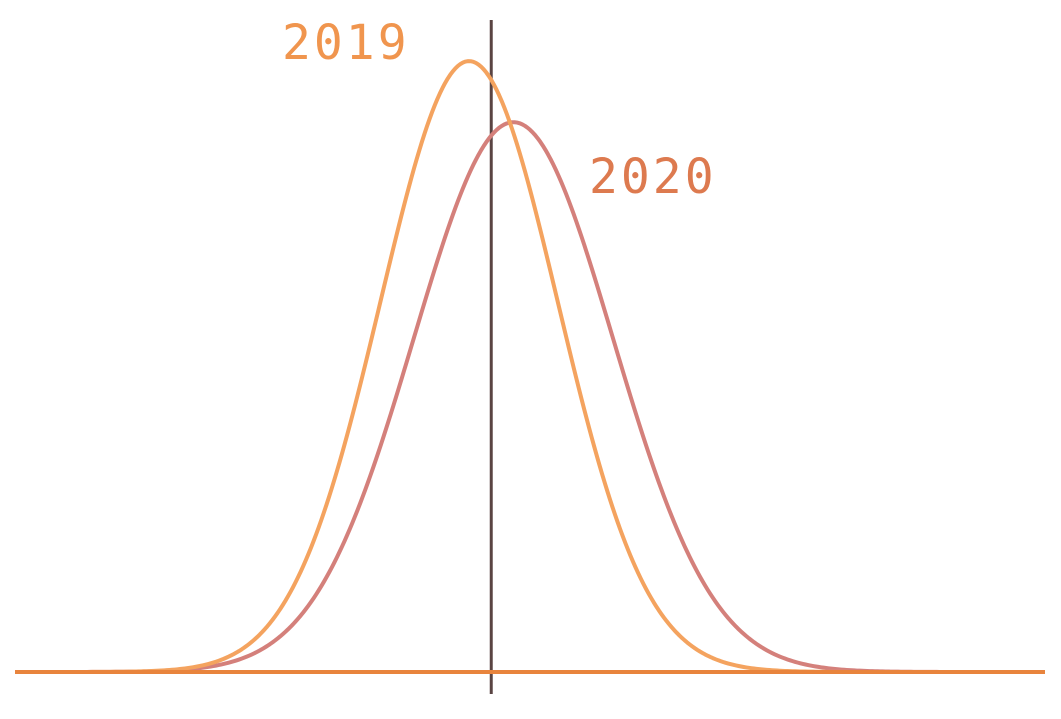 This screenshot has width=1061, height=719. What do you see at coordinates (346, 43) in the screenshot?
I see `series-label-2019: 2019` at bounding box center [346, 43].